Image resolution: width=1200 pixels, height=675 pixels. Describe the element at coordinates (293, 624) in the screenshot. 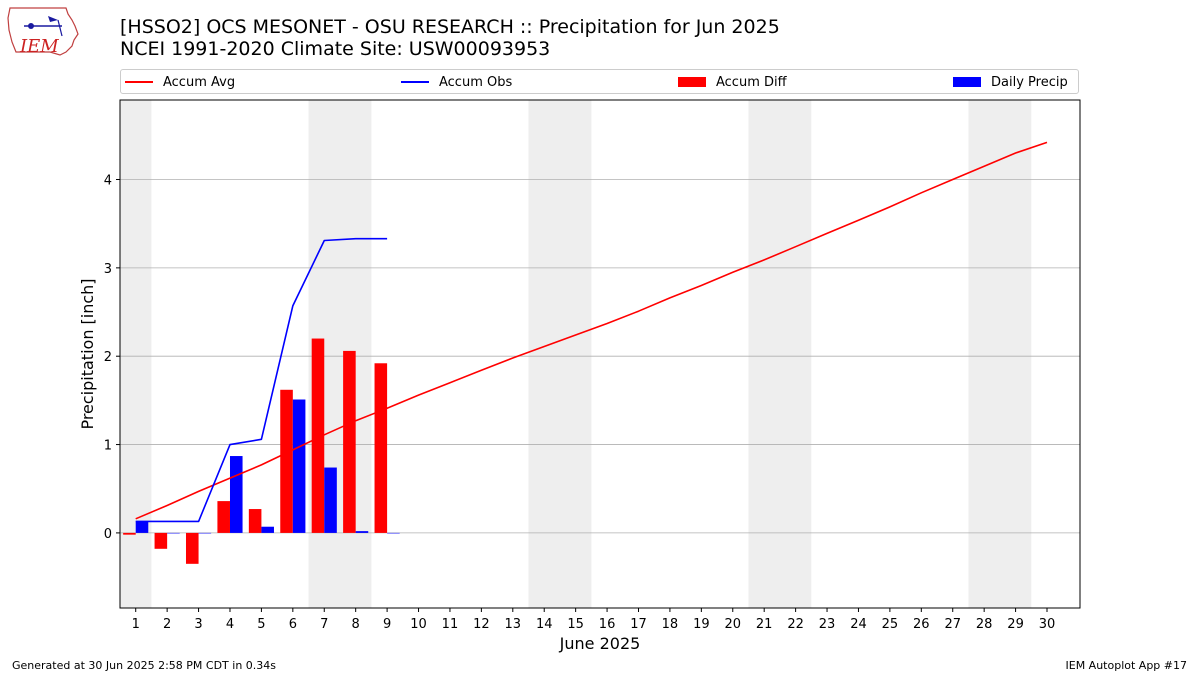

I see `x-tick-label-6: 6` at that location.